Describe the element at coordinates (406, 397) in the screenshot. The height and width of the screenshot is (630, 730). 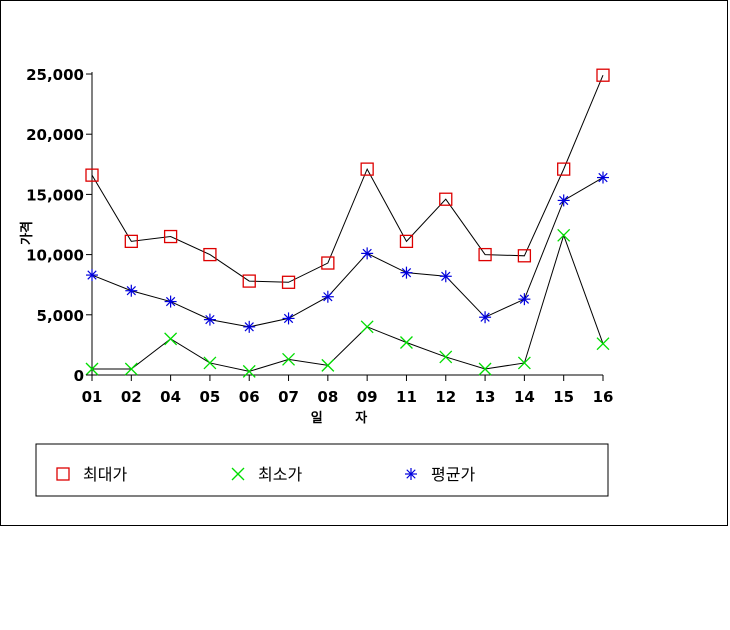
I see `x-tick-label: 11` at that location.